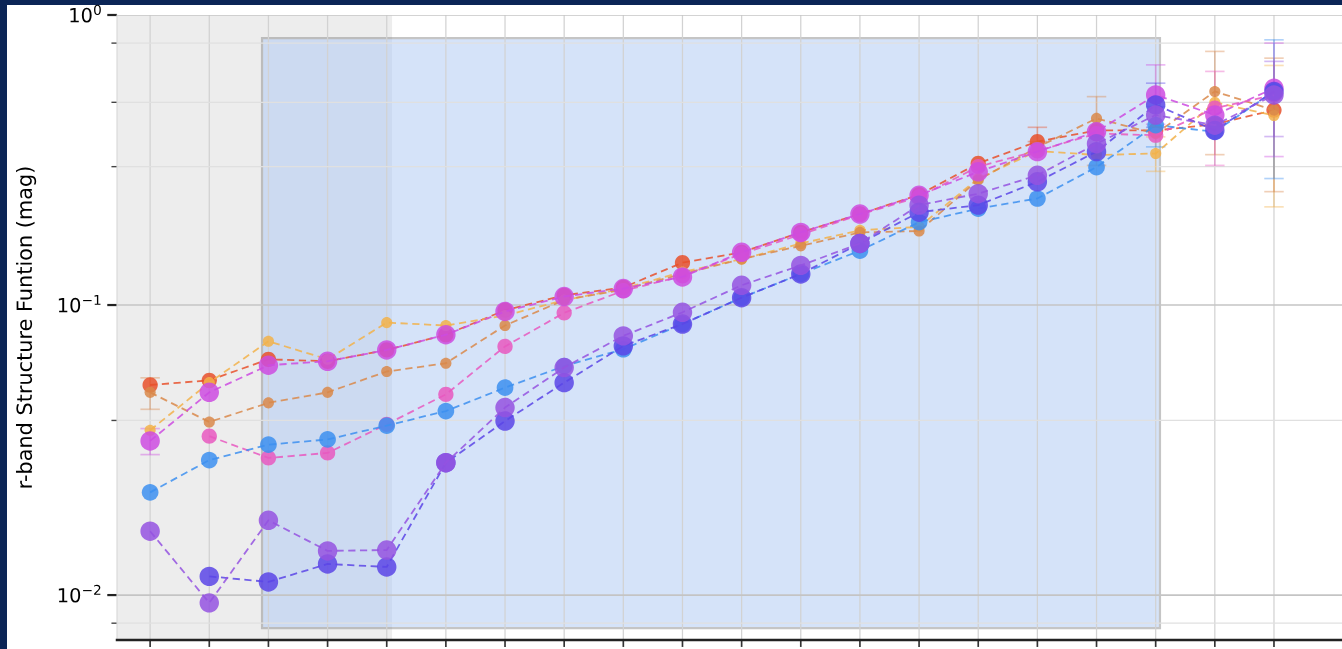 The width and height of the screenshot is (1342, 649). What do you see at coordinates (26, 327) in the screenshot?
I see `y-axis-title: r-band Structure Funtion (mag)` at bounding box center [26, 327].